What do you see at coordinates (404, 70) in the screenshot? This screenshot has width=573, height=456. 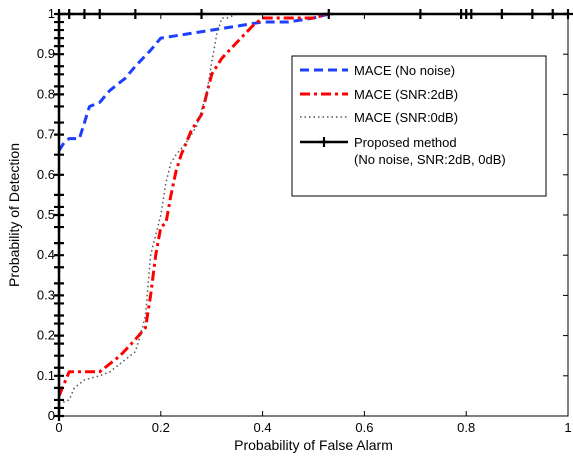 I see `legend-label: MACE (No noise)` at bounding box center [404, 70].